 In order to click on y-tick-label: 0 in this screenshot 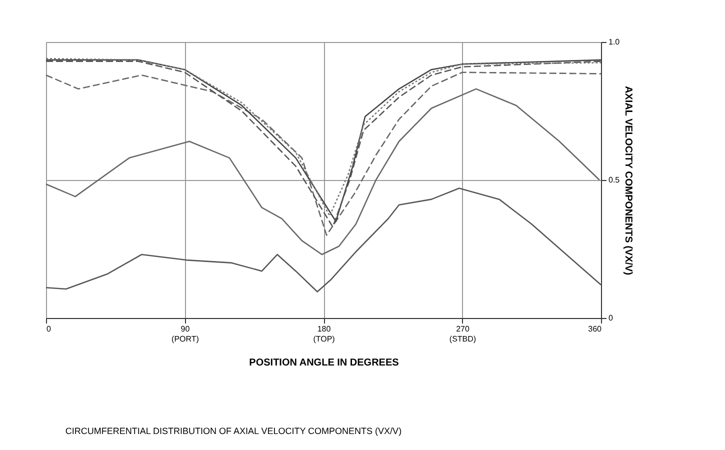, I will do `click(611, 318)`.